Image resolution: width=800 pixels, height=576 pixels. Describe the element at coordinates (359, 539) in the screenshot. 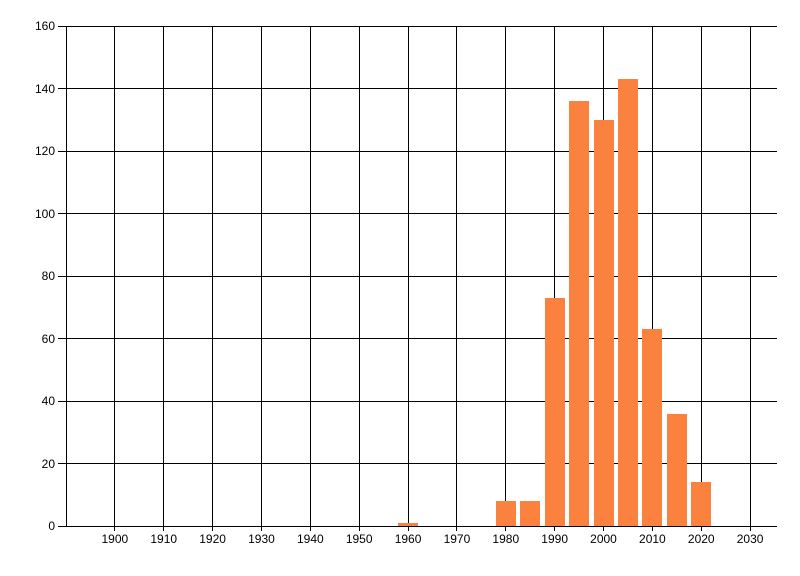

I see `x-tick-label: 1950` at that location.